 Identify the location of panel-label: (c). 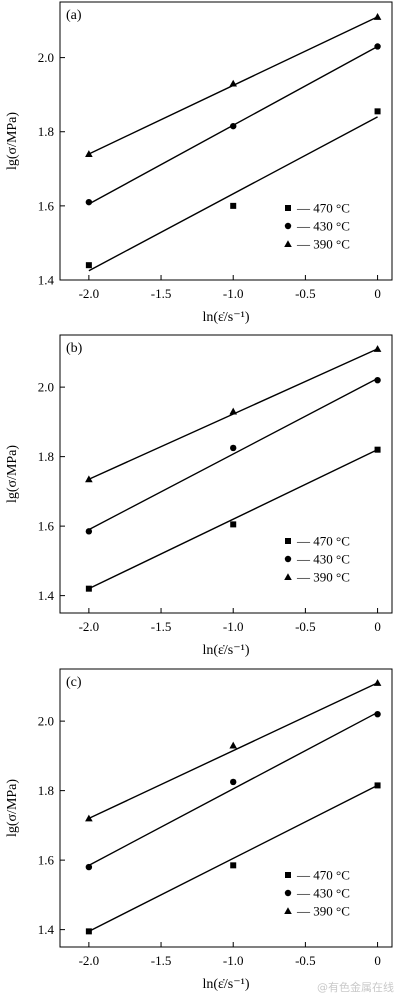
(74, 682).